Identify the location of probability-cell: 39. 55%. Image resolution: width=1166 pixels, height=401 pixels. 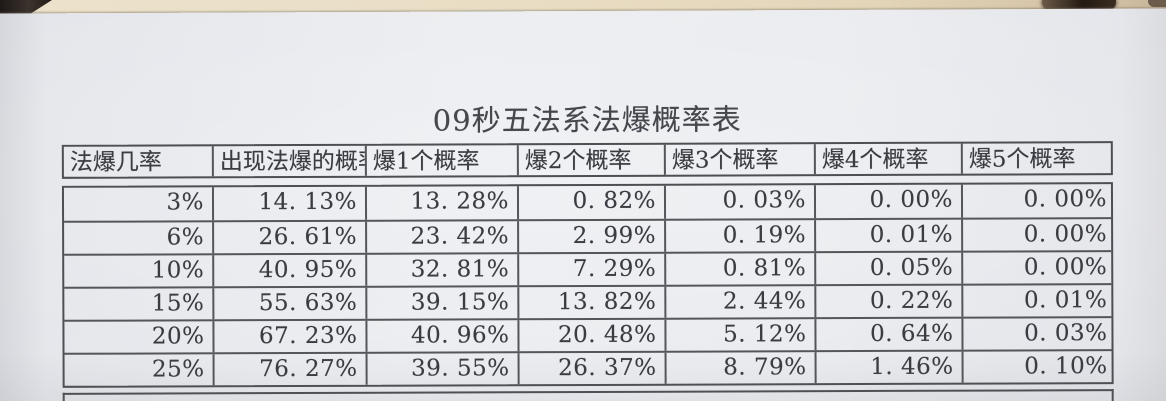
(443, 369).